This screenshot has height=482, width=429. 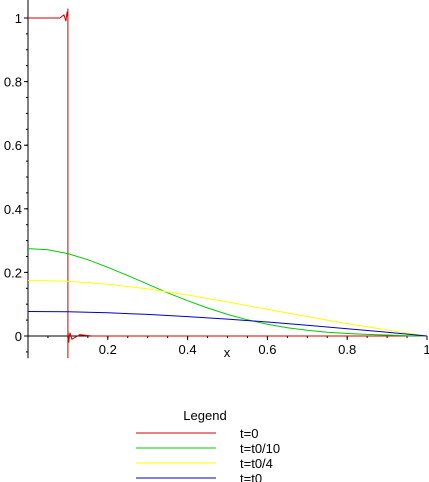 I want to click on legend: Legend t=0t=t0/10t=t0/4t=t0, so click(x=208, y=445).